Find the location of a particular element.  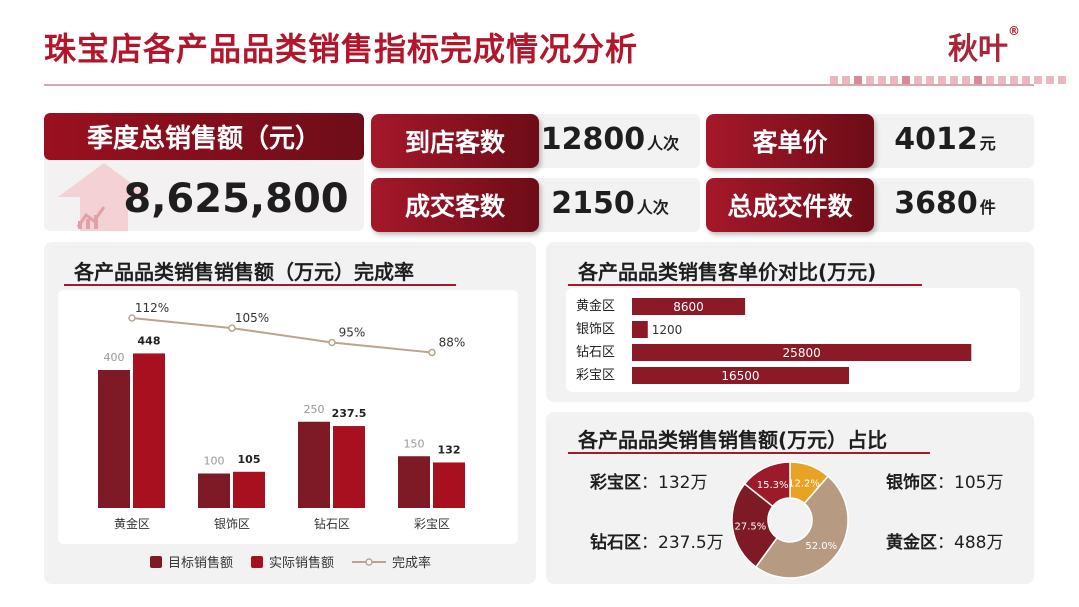

legend-target: 目标销售额 is located at coordinates (191, 561).